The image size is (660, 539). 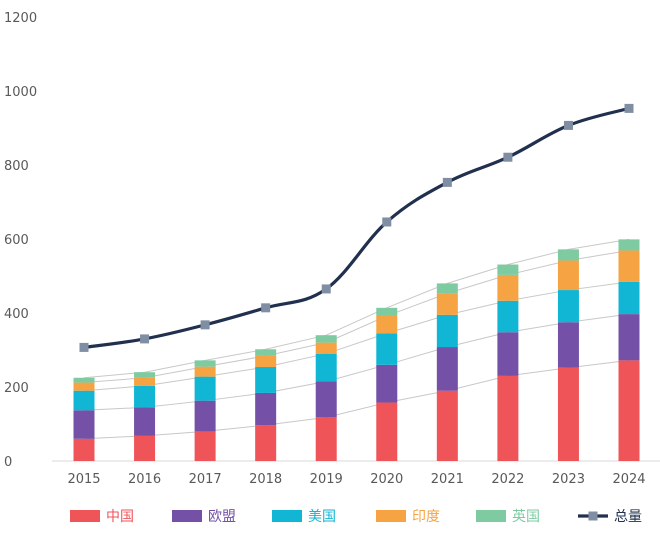 What do you see at coordinates (628, 479) in the screenshot?
I see `x-tick-label: 2024` at bounding box center [628, 479].